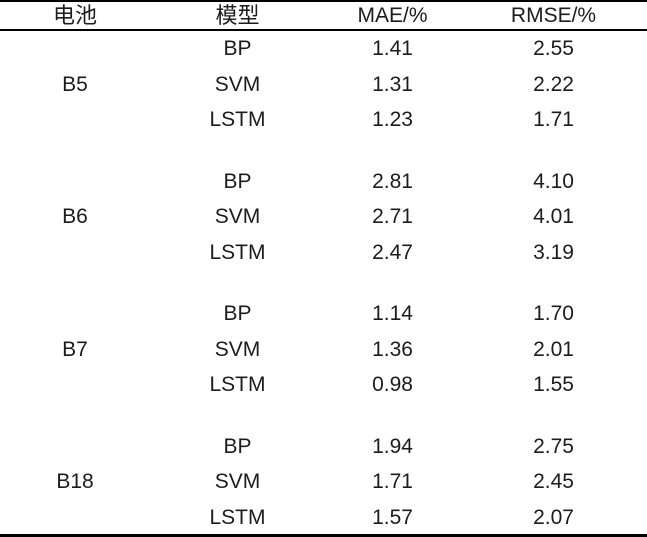  What do you see at coordinates (553, 49) in the screenshot?
I see `rmse-value-cell: 2.55` at bounding box center [553, 49].